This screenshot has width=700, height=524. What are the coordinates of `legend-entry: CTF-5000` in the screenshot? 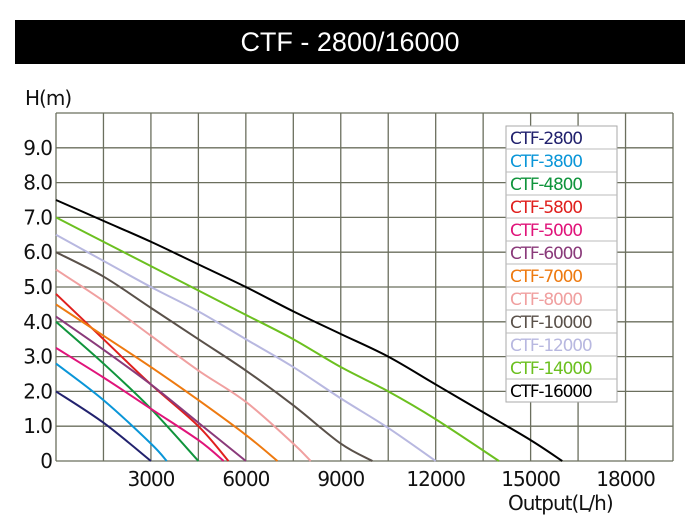 It's located at (546, 231).